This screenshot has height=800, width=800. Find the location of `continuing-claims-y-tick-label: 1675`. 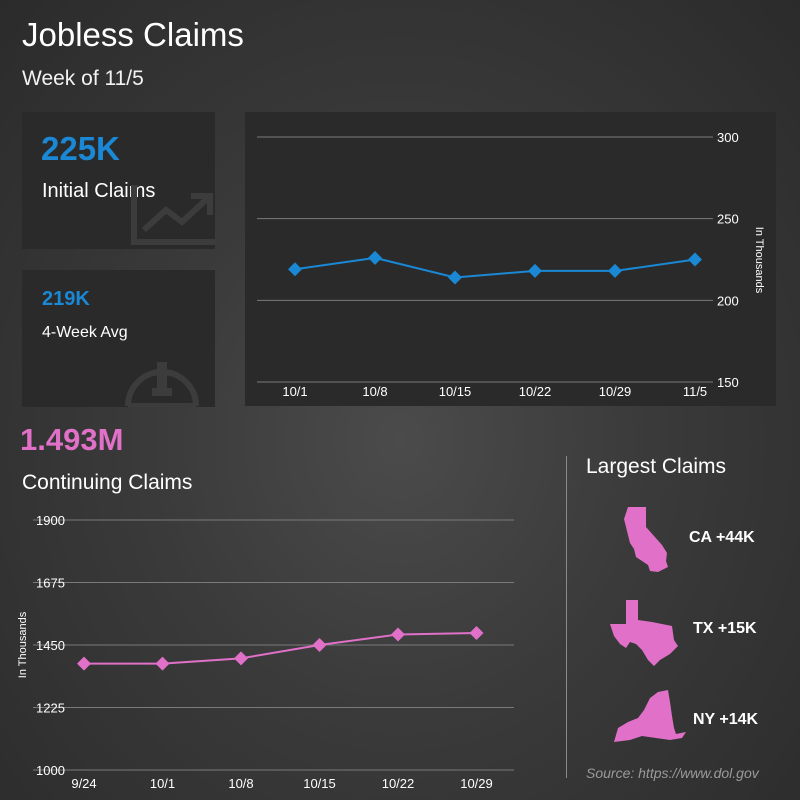

continuing-claims-y-tick-label: 1675 is located at coordinates (50, 583).